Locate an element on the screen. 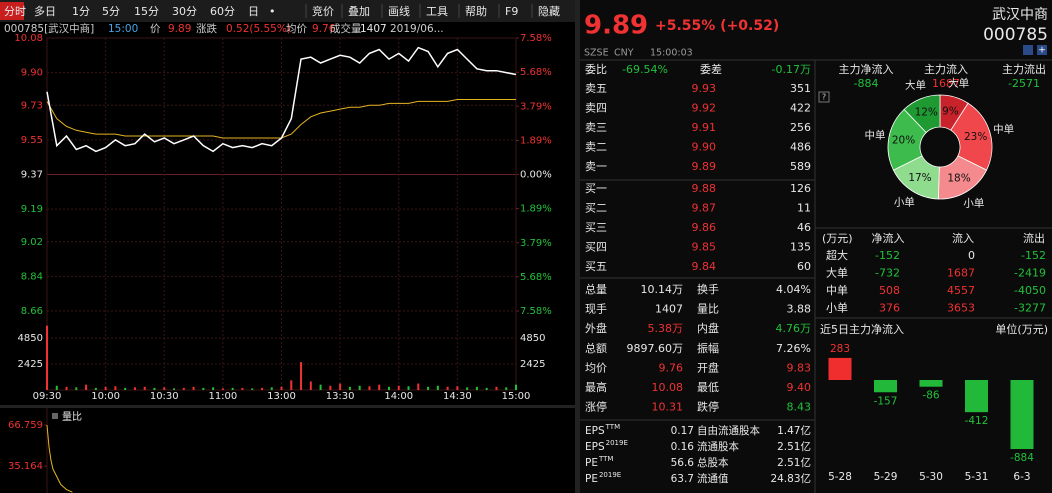 This screenshot has height=493, width=1052. tool-button: 隐藏 is located at coordinates (549, 11).